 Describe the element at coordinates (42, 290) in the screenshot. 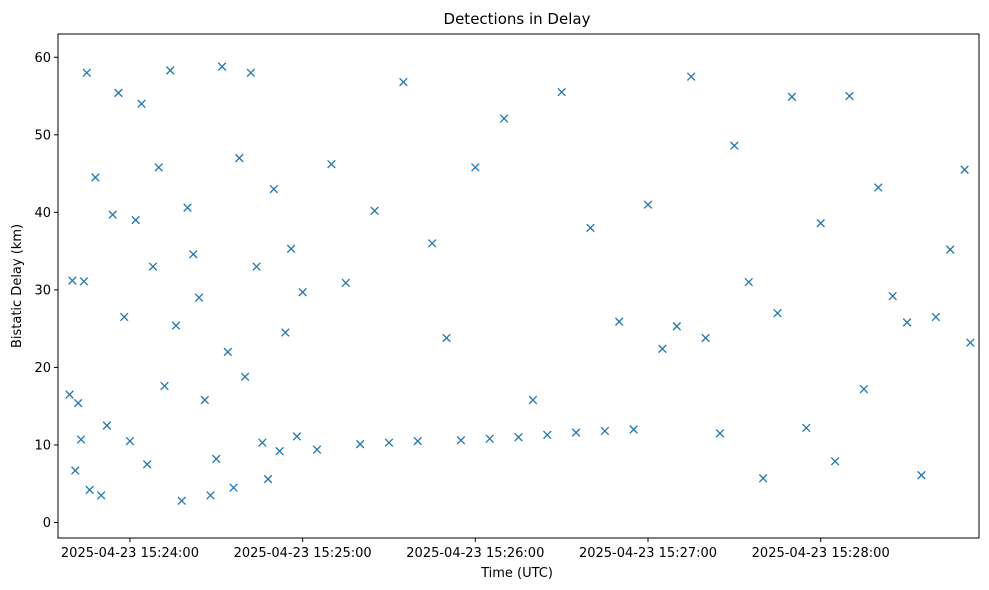

I see `y-tick-label: 30` at that location.